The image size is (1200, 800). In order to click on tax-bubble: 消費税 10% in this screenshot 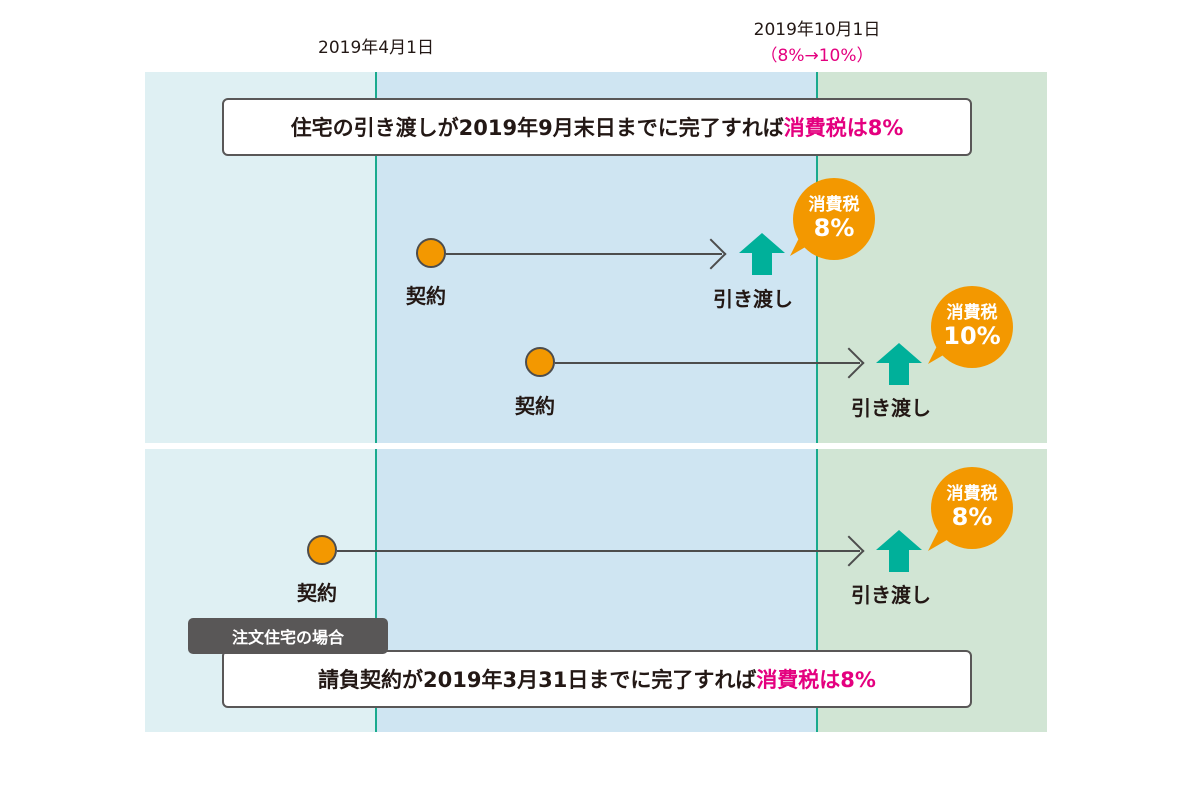, I will do `click(972, 327)`.